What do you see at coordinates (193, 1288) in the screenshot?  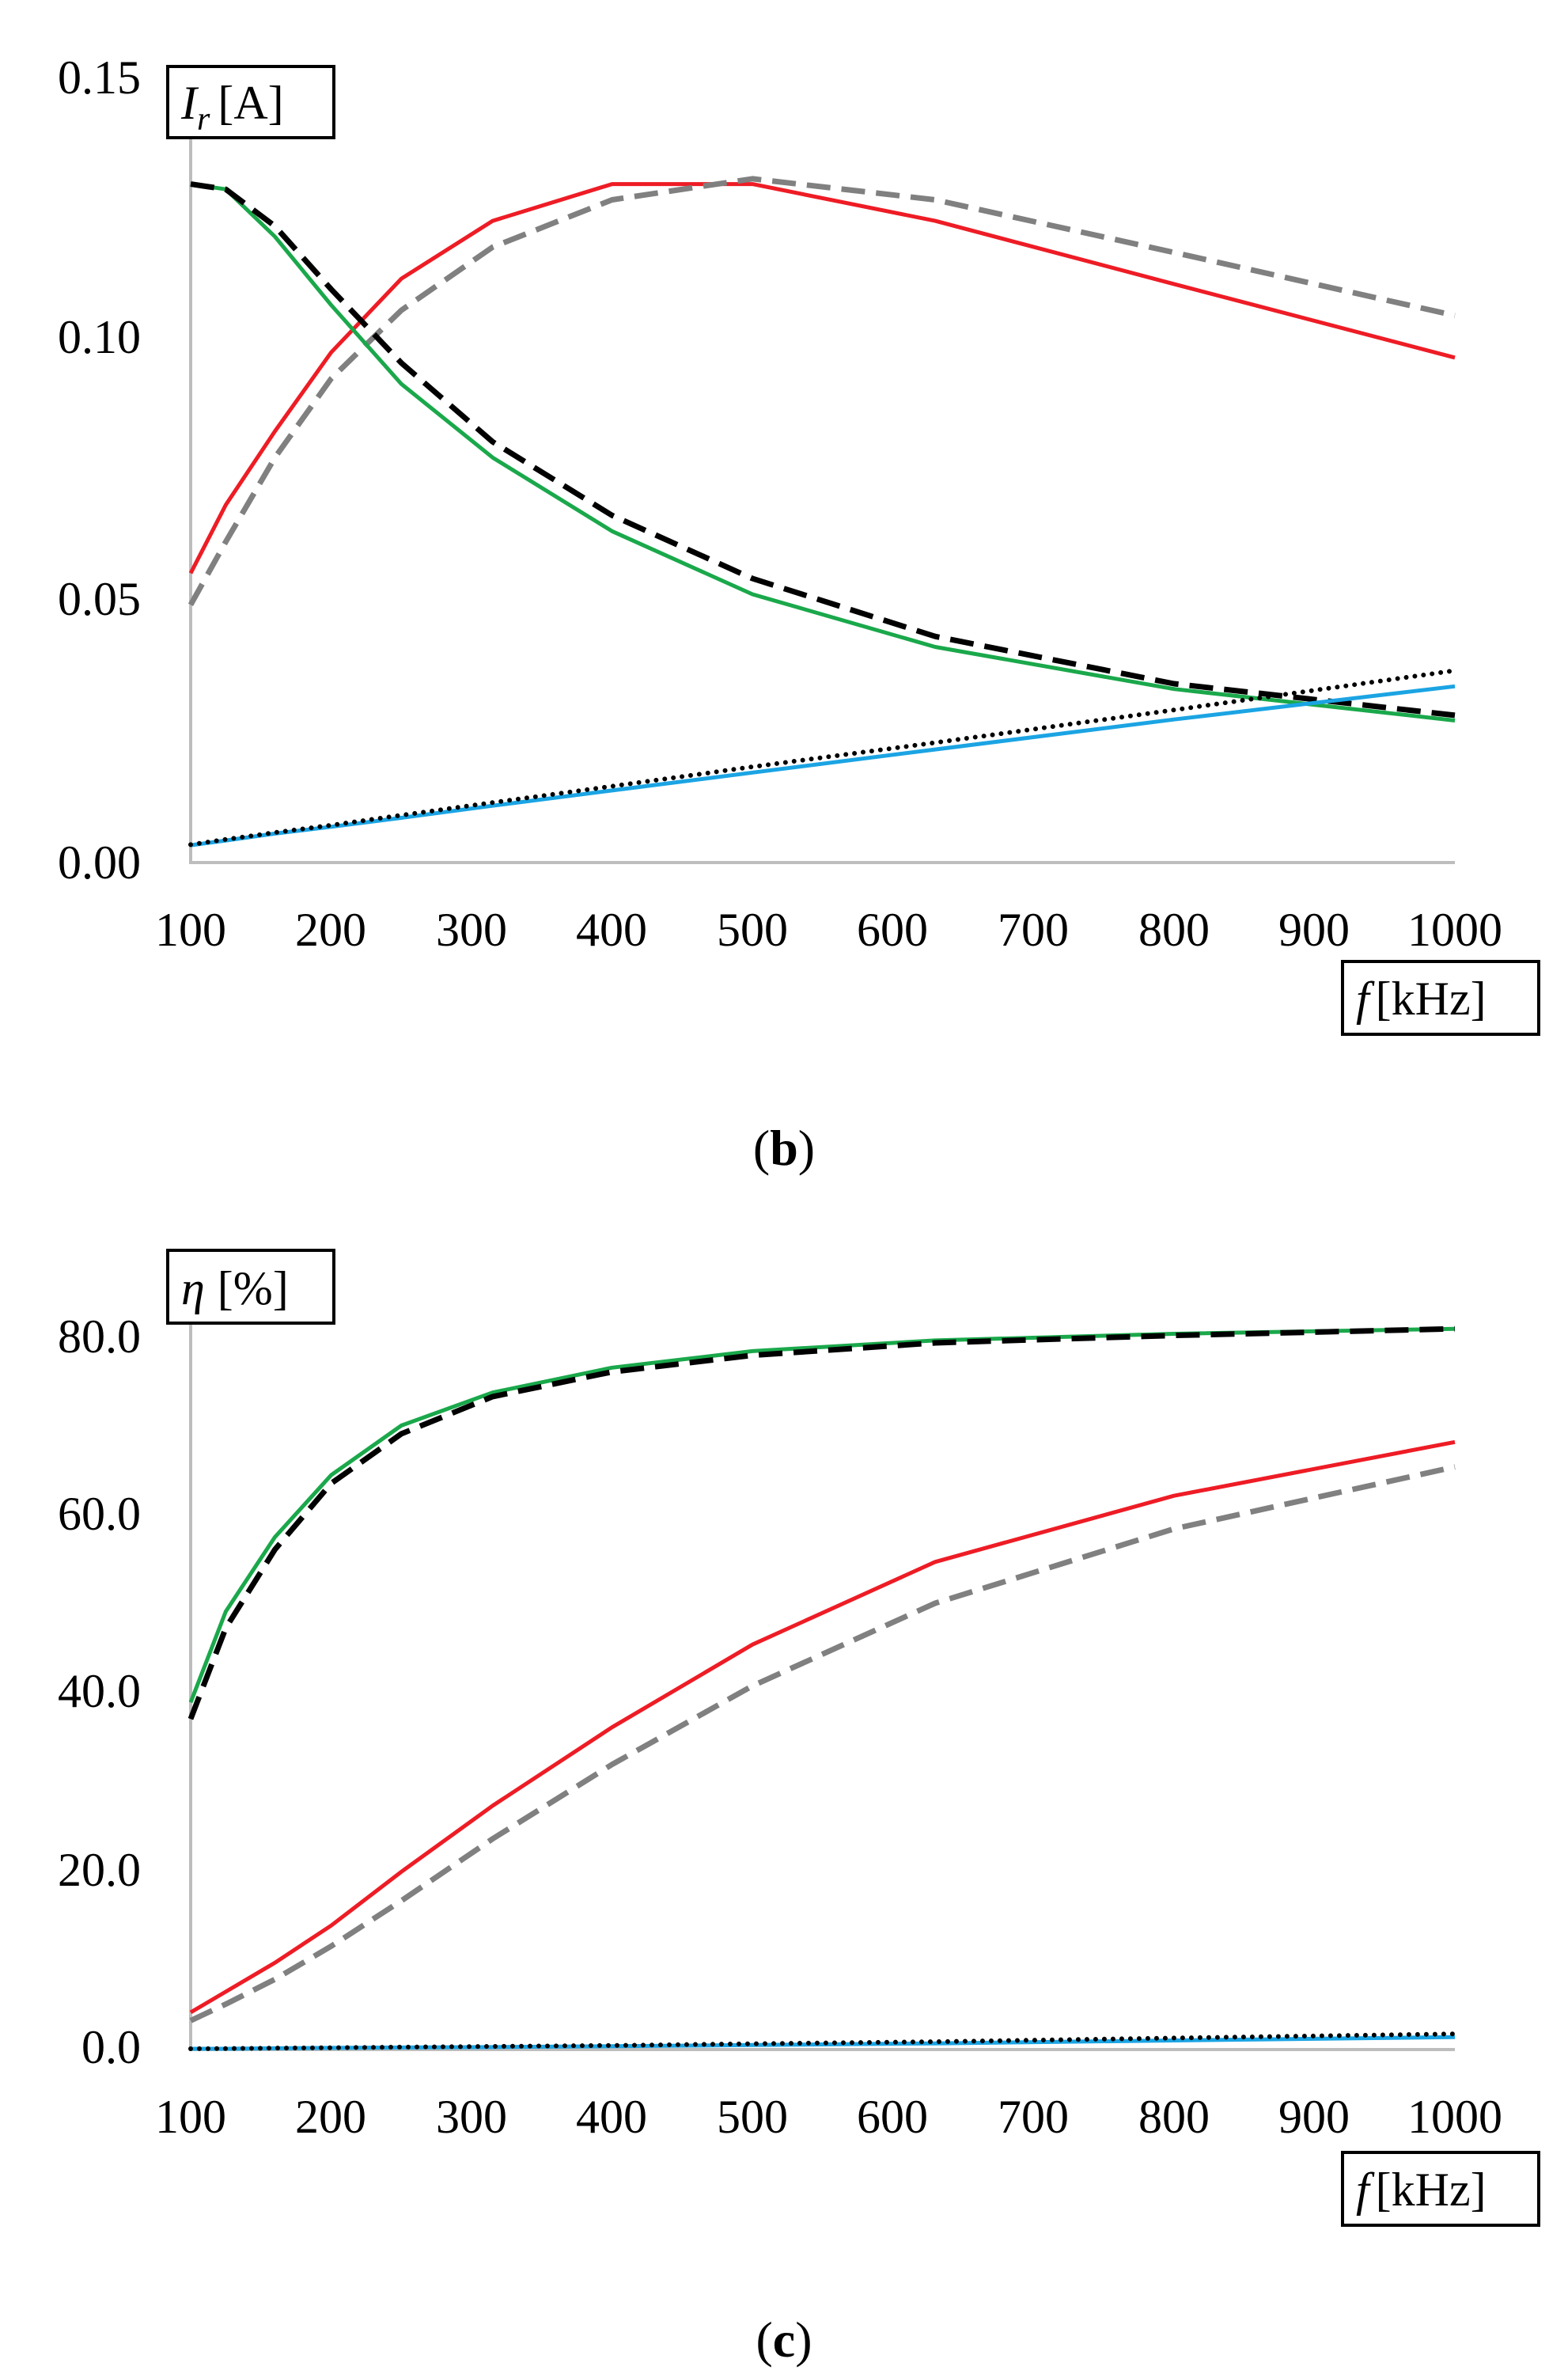 I see `y-axis-symbol: η` at bounding box center [193, 1288].